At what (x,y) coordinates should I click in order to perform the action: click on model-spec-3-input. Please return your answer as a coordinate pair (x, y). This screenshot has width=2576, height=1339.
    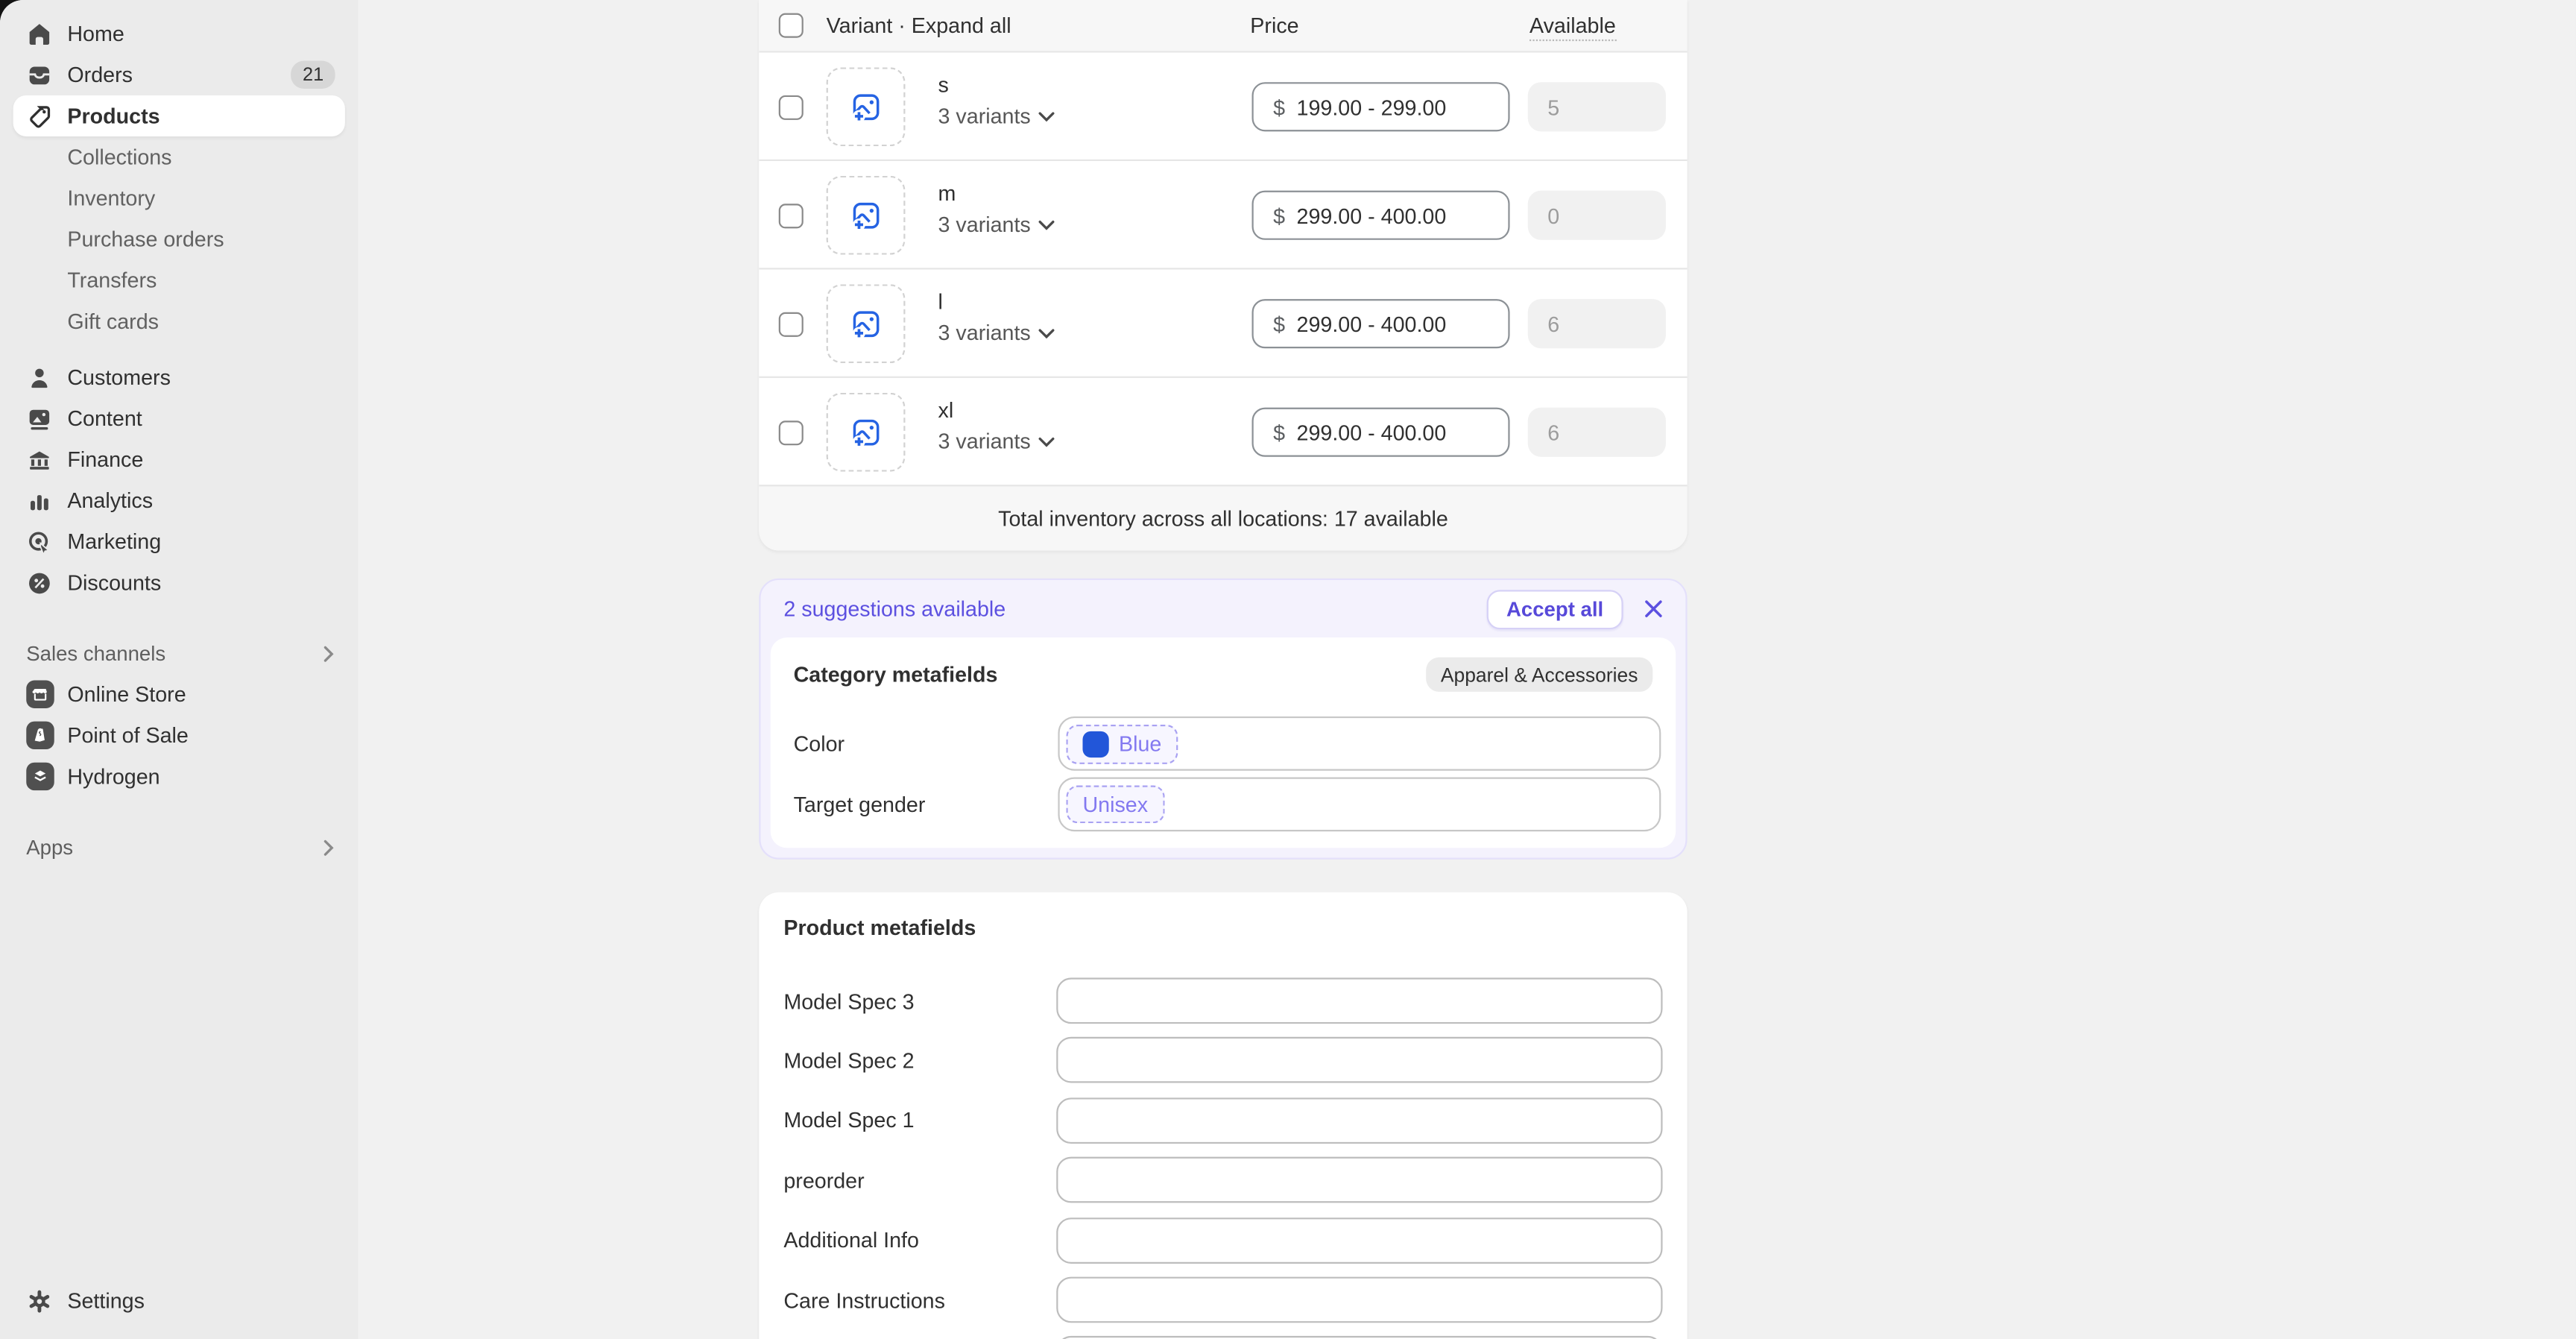
    Looking at the image, I should click on (1359, 1001).